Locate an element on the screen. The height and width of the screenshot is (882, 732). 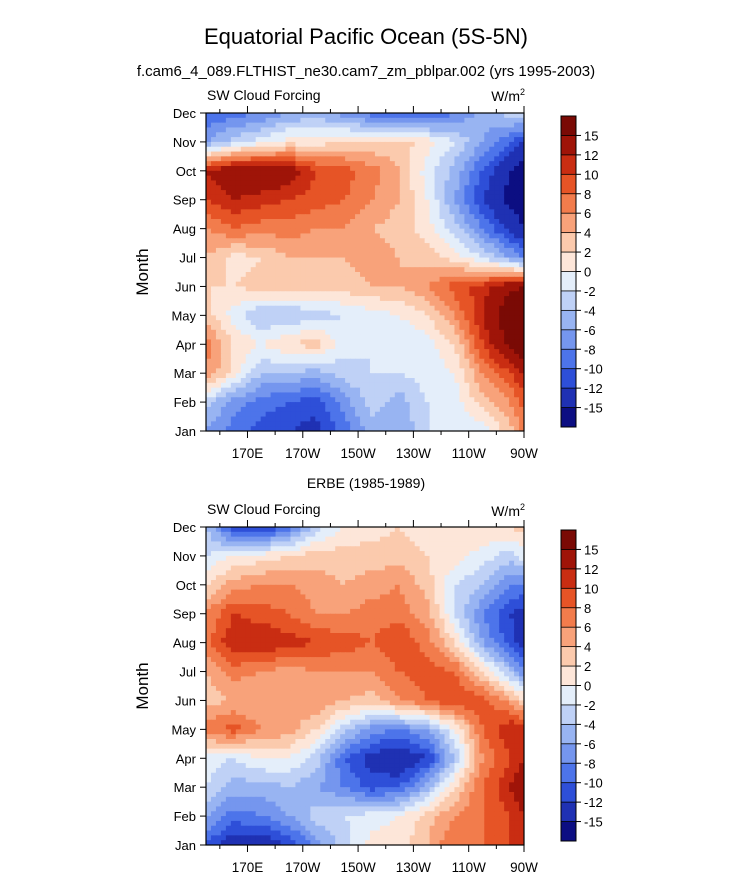
colorbar-tick-label: 15 is located at coordinates (591, 135).